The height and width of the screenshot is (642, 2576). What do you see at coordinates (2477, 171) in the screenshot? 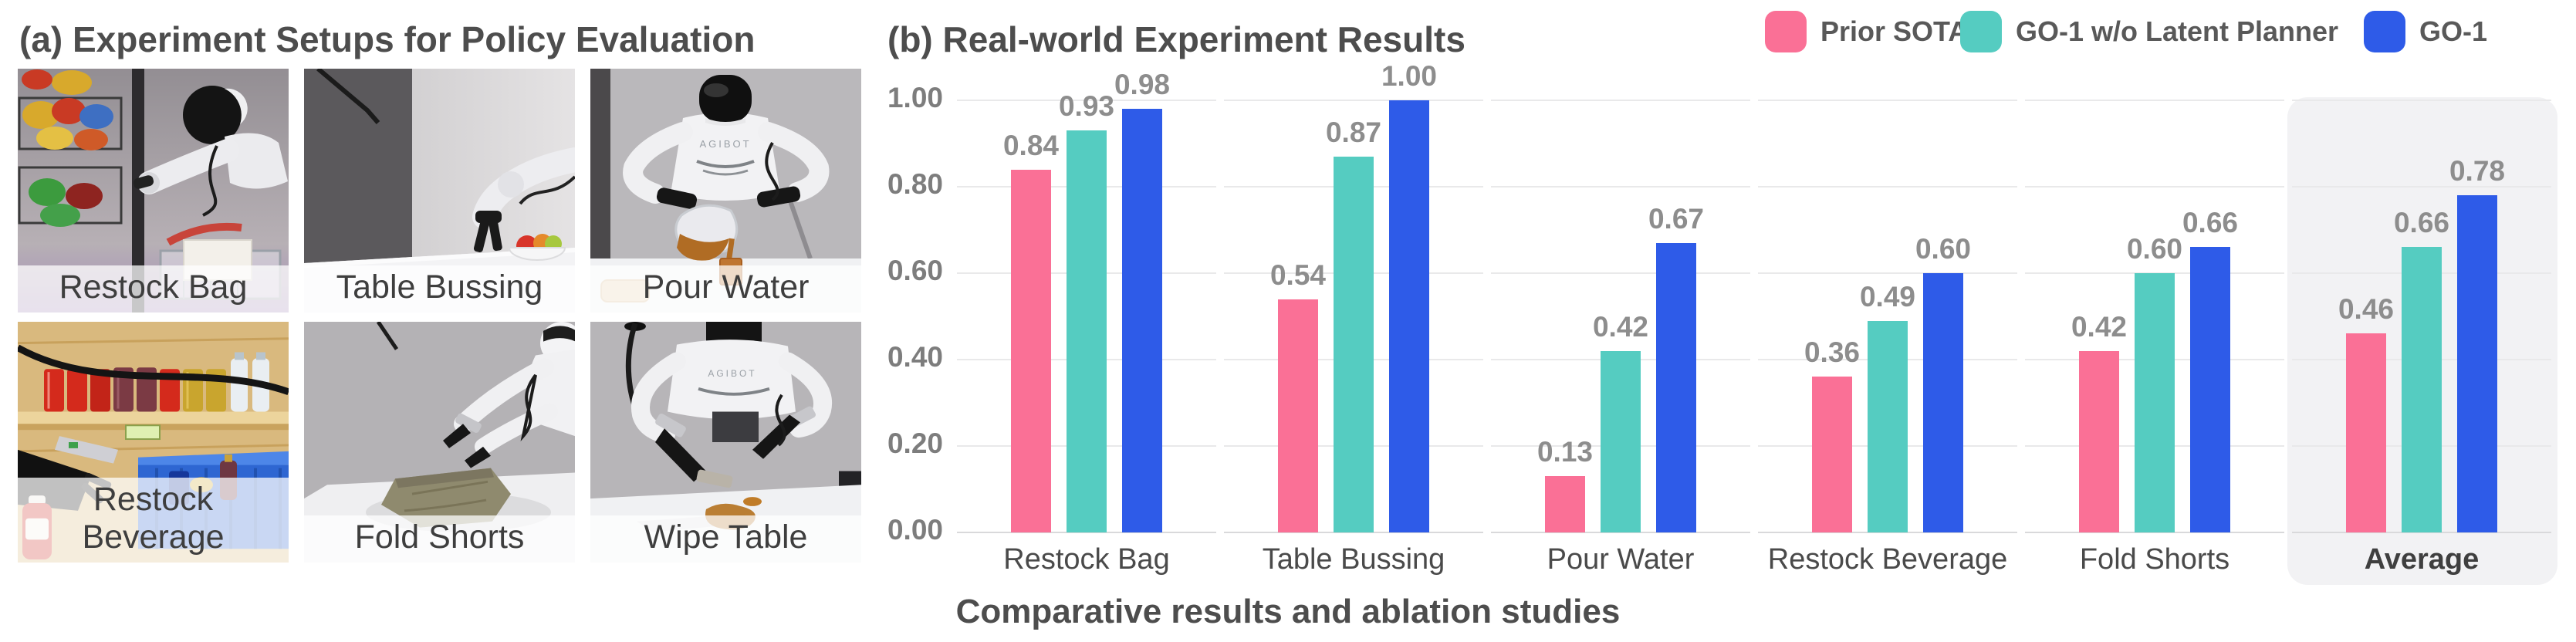
I see `value-label: 0.78` at bounding box center [2477, 171].